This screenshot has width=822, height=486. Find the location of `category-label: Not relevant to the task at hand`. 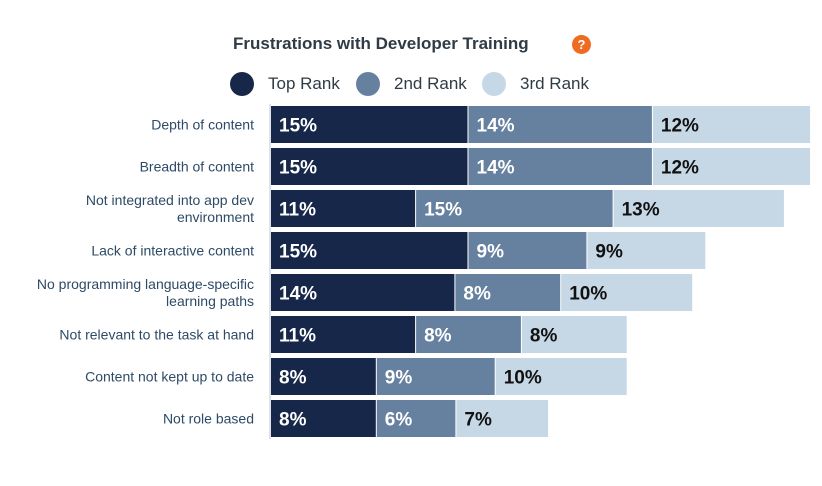

category-label: Not relevant to the task at hand is located at coordinates (156, 335).